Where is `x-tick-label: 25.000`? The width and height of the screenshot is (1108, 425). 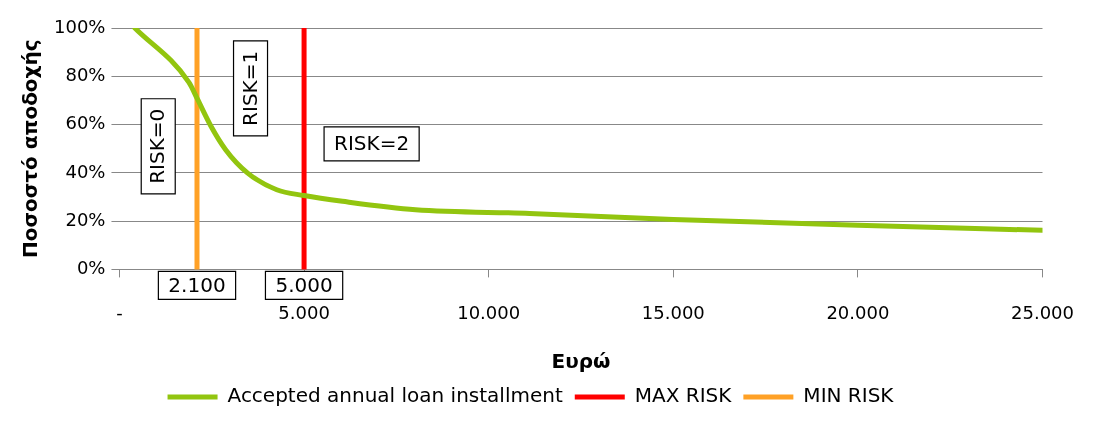
x-tick-label: 25.000 is located at coordinates (1042, 312).